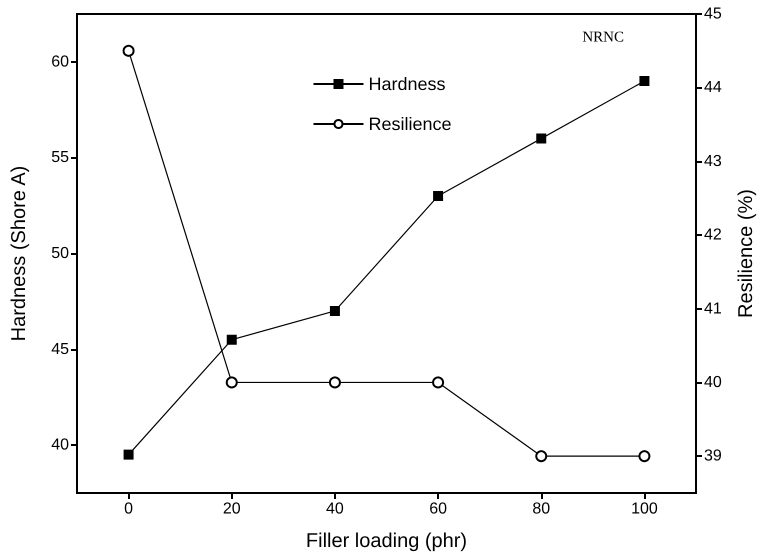 The height and width of the screenshot is (558, 764). I want to click on x-axis-title: Filler loading (phr), so click(387, 541).